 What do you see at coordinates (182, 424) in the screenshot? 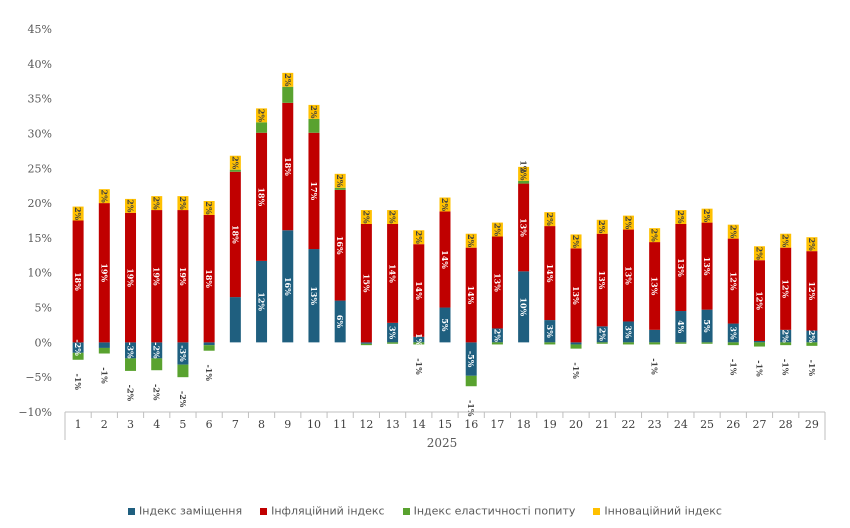
I see `x-tick-label: 5` at bounding box center [182, 424].